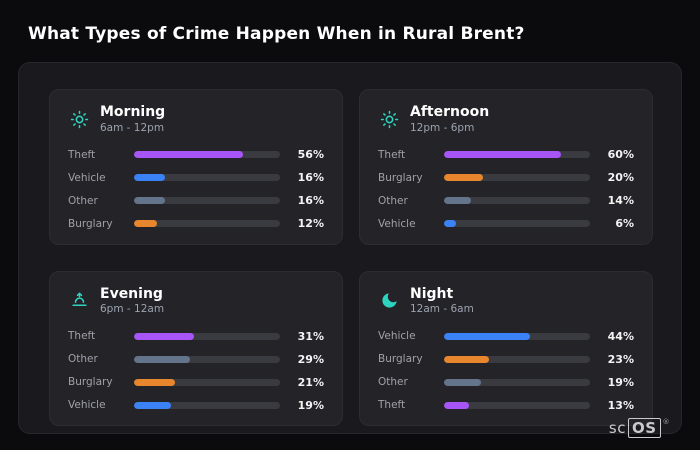 The height and width of the screenshot is (450, 700). I want to click on bar-row: Other 14%, so click(506, 201).